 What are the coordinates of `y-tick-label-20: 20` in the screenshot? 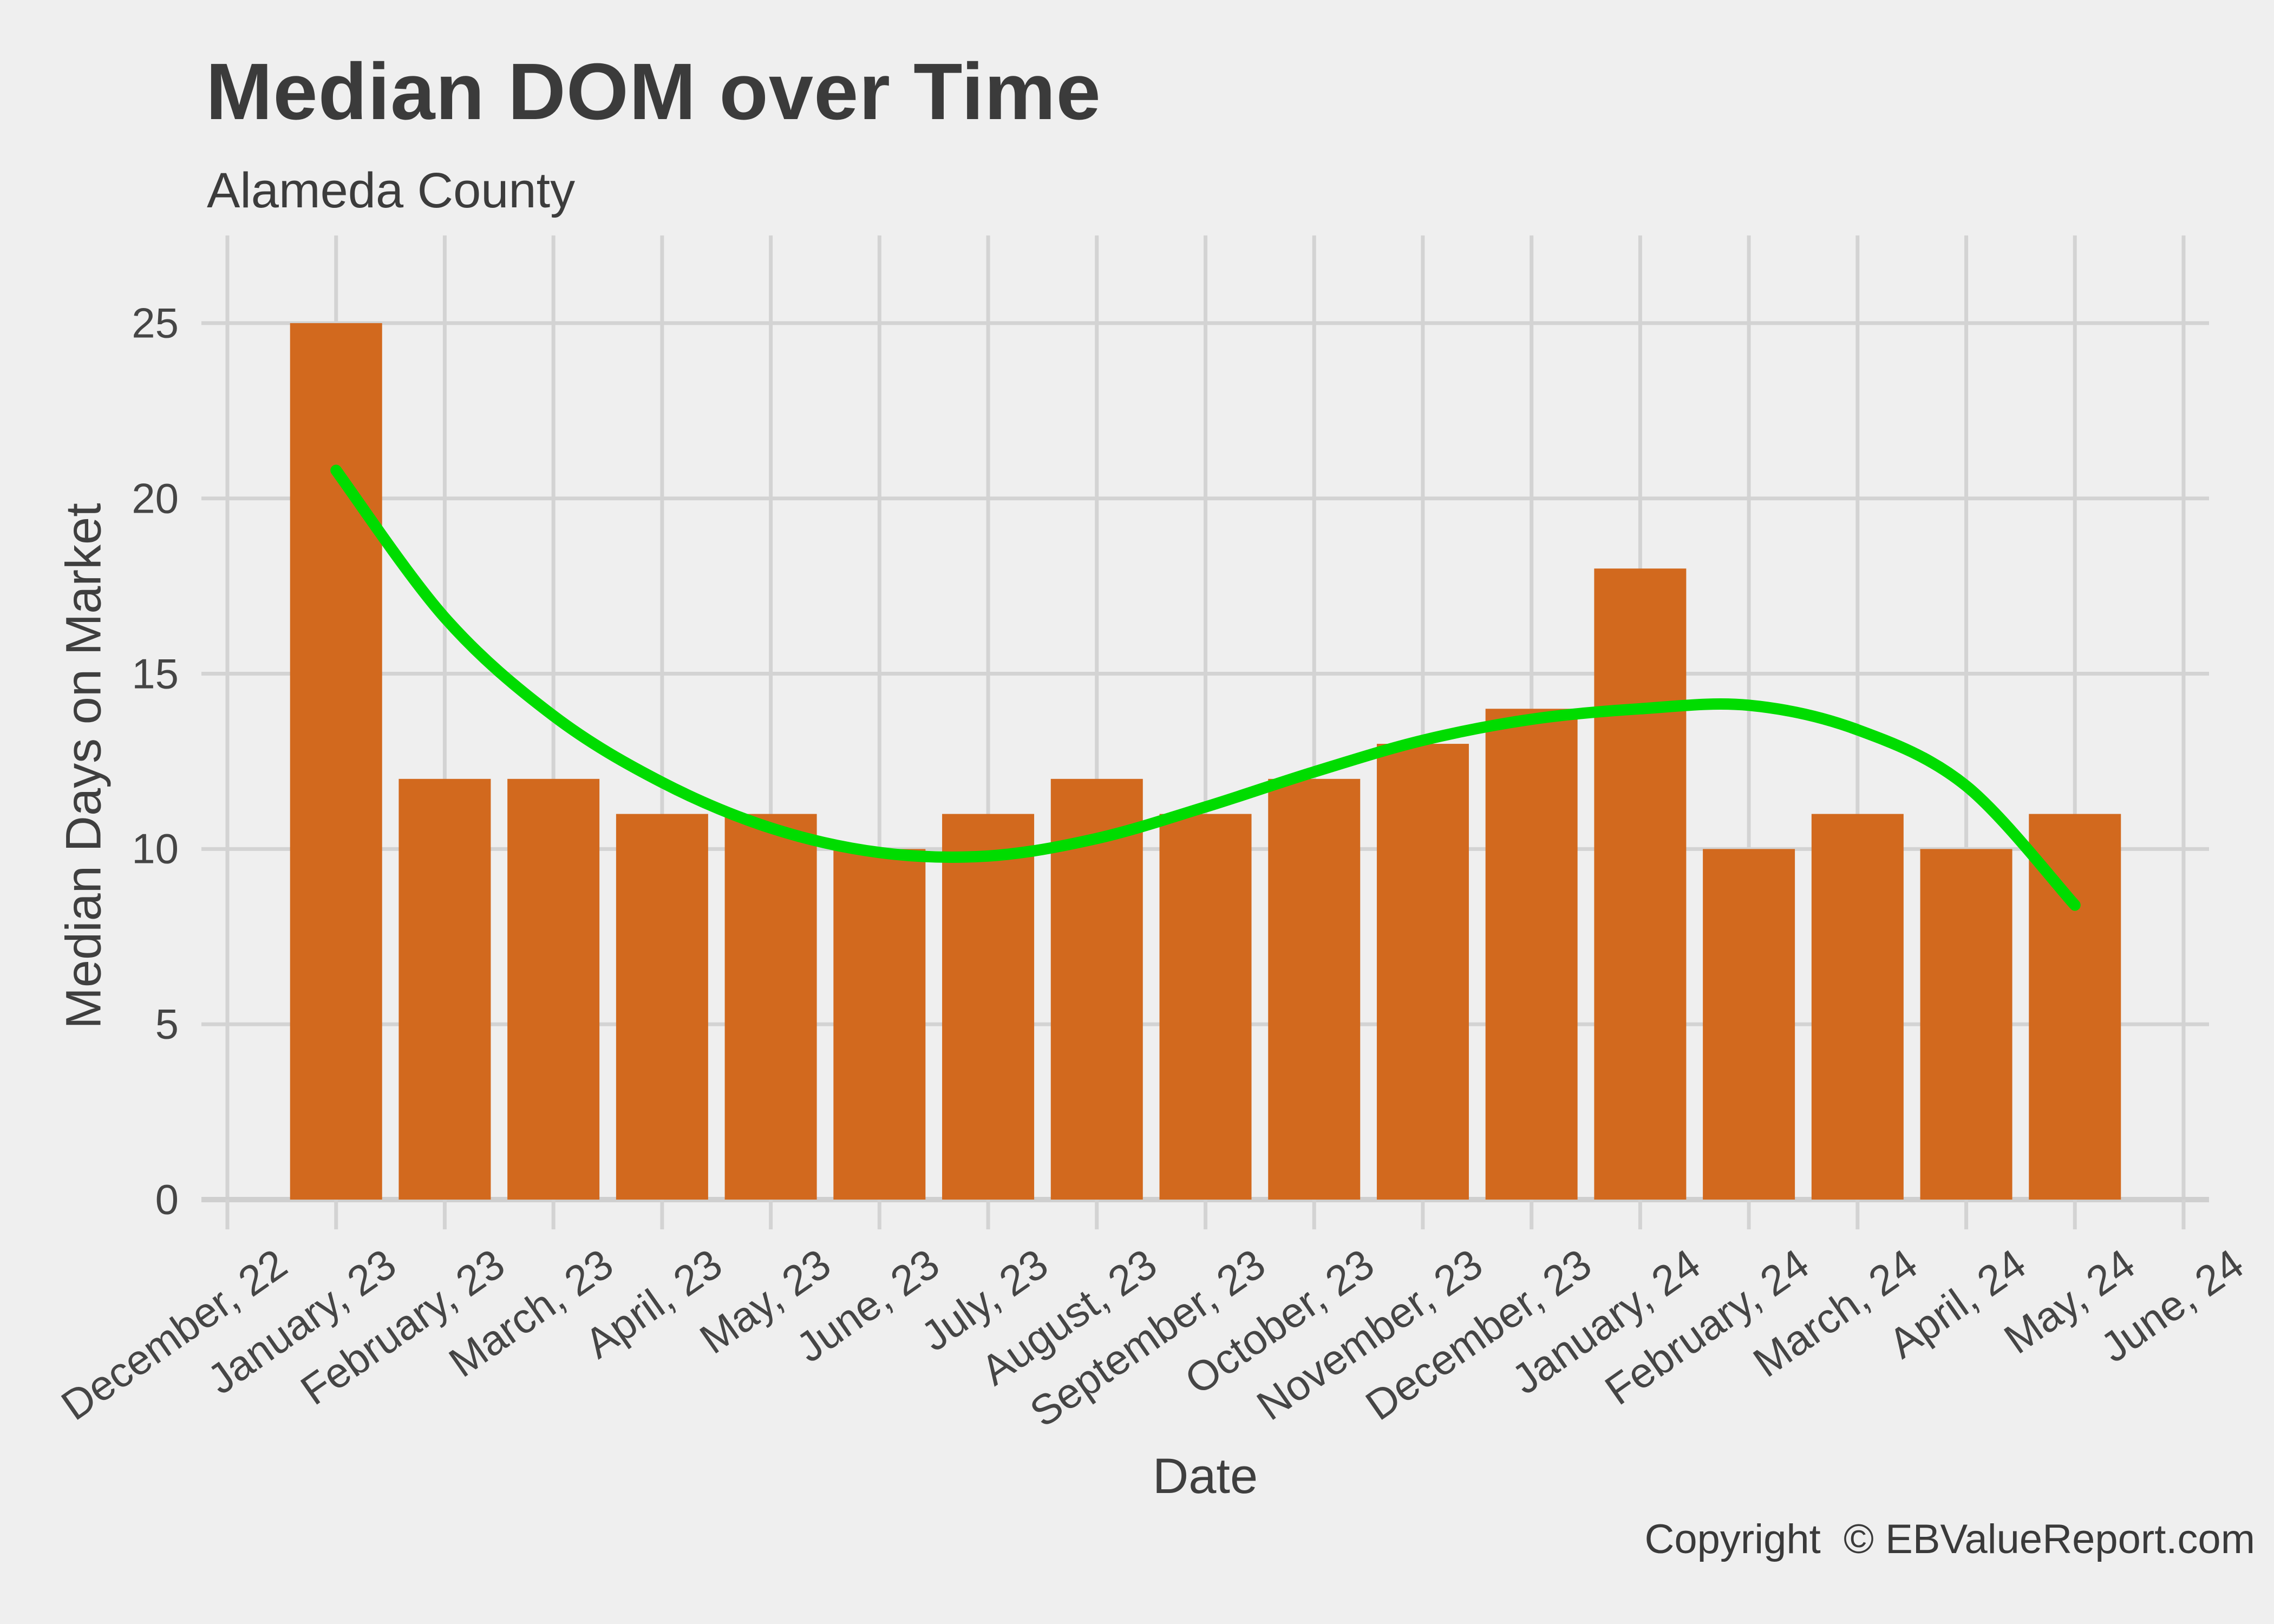 It's located at (155, 498).